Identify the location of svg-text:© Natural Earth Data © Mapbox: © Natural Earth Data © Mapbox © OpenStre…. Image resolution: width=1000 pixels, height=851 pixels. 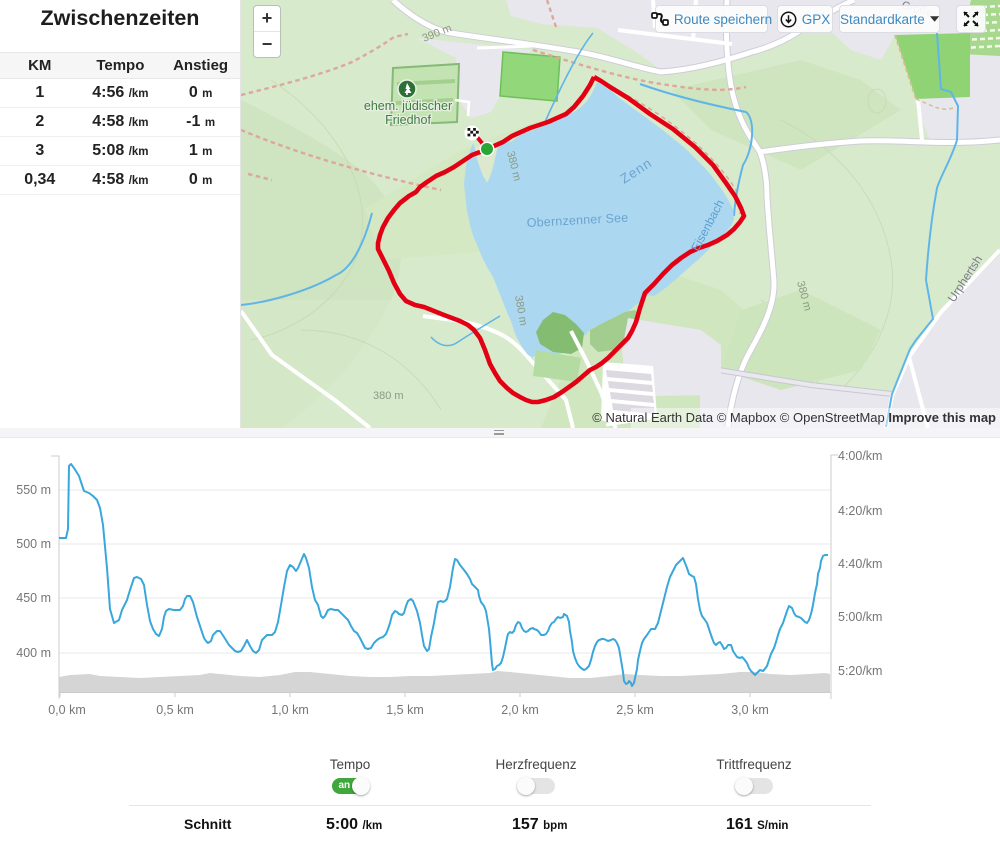
(794, 417).